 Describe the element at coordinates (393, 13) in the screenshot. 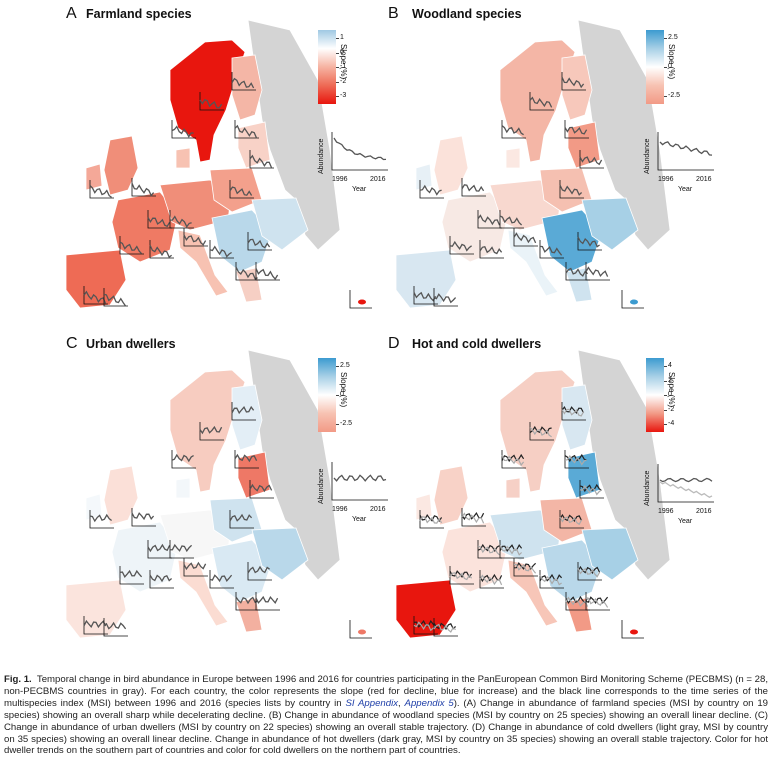

I see `panel-letter: B` at that location.